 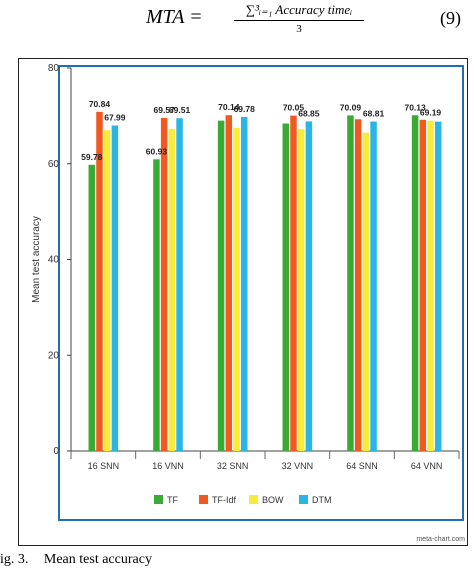 What do you see at coordinates (174, 17) in the screenshot?
I see `equation-lhs: MTA =` at bounding box center [174, 17].